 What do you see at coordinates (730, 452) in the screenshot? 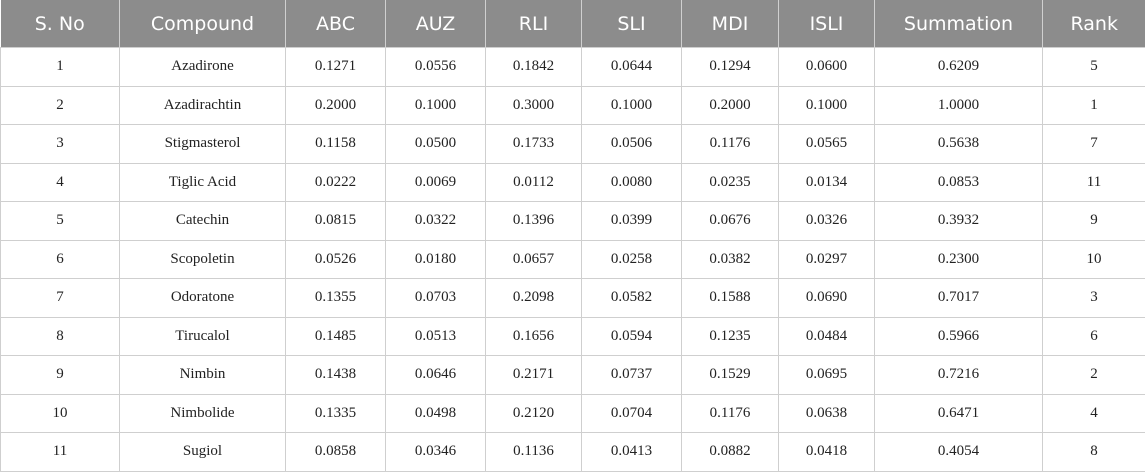
I see `cell-mdi: 0.0882` at bounding box center [730, 452].